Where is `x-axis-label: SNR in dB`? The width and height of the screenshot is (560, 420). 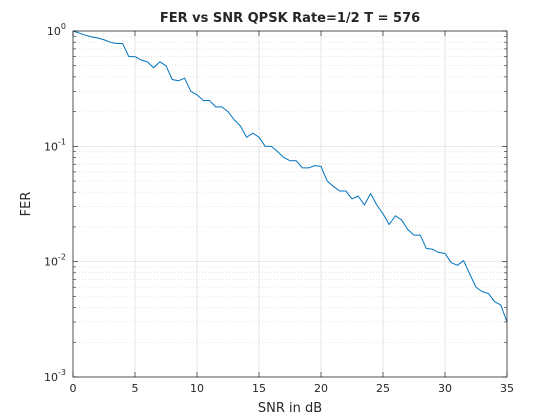 x-axis-label: SNR in dB is located at coordinates (290, 408).